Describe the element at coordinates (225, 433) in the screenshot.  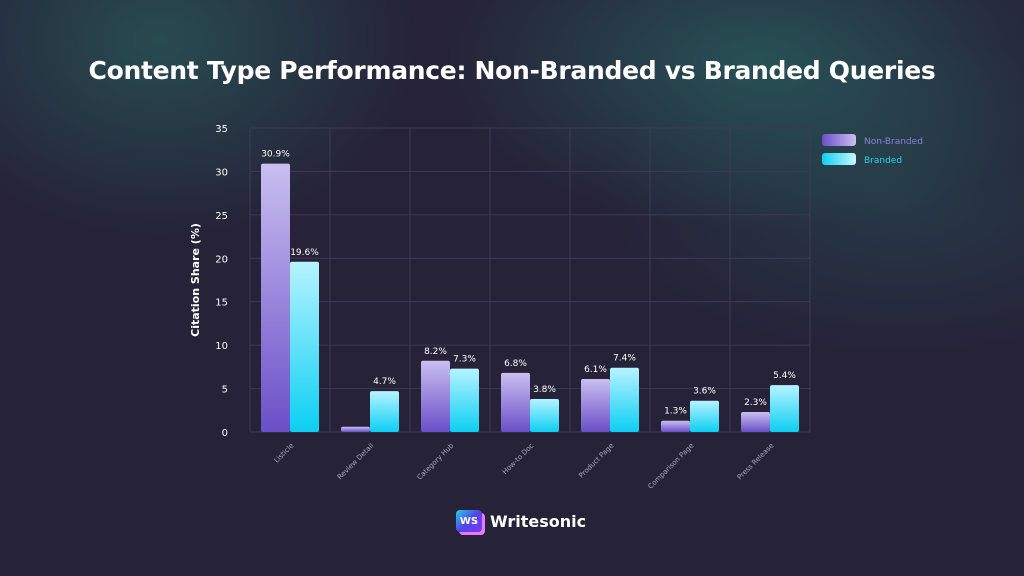
I see `y-tick-label: 0` at that location.